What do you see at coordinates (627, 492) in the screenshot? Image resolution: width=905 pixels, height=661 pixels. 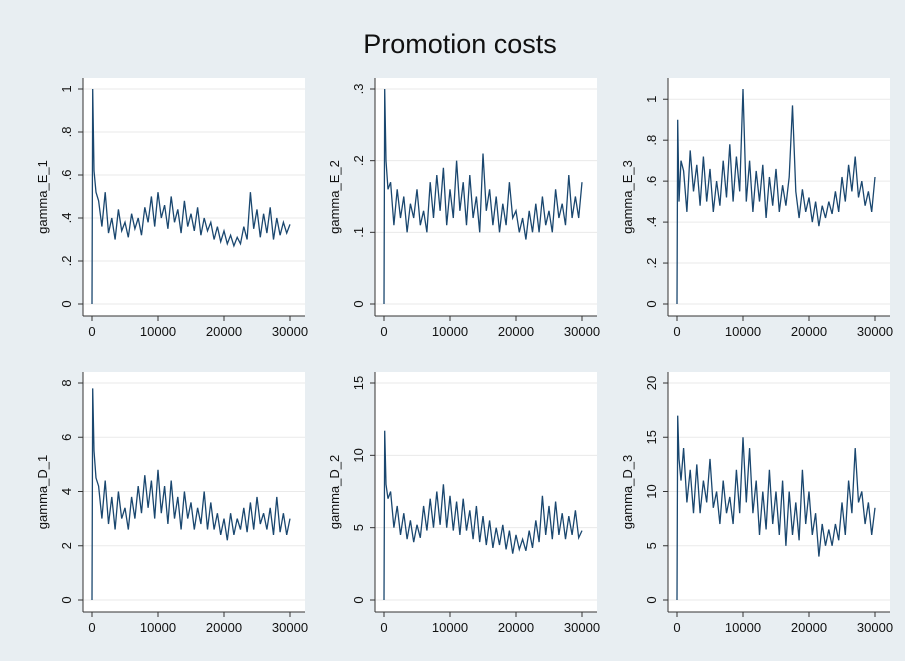 I see `y-axis-label: gamma_D_3` at bounding box center [627, 492].